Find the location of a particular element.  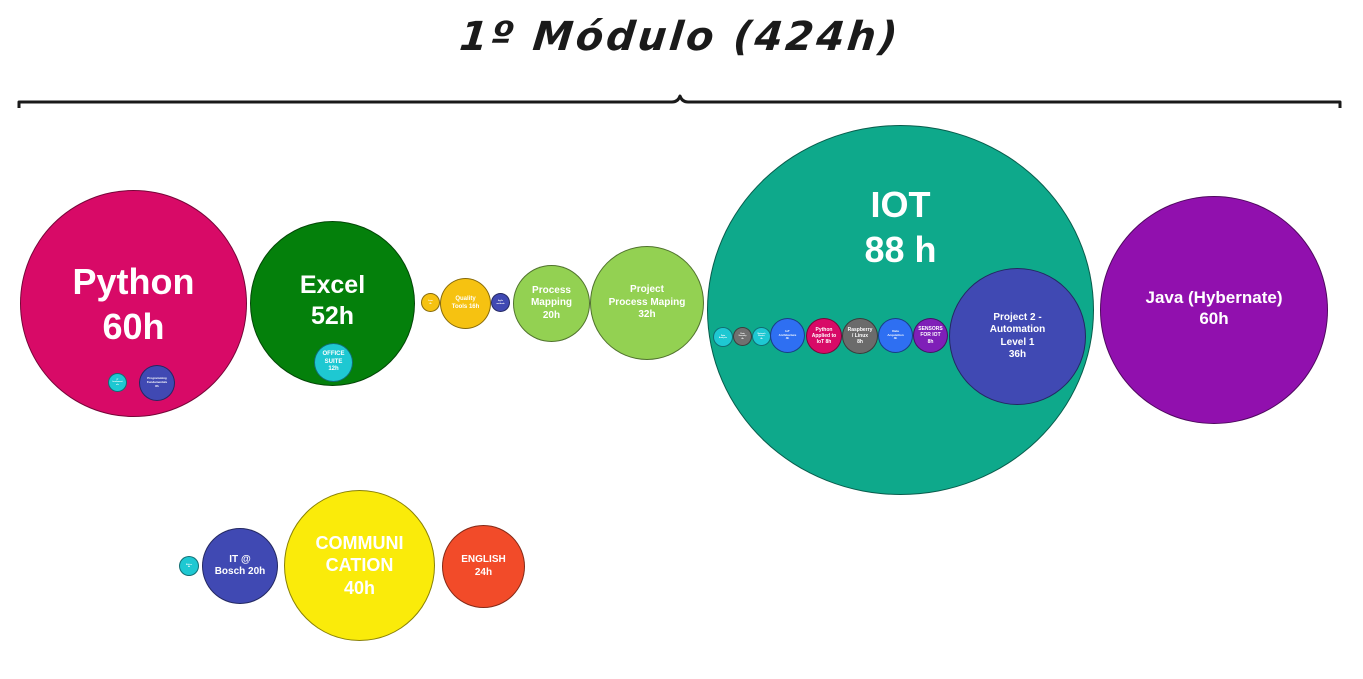

quality-tools-label: Quality Tools 16h is located at coordinates (465, 303).